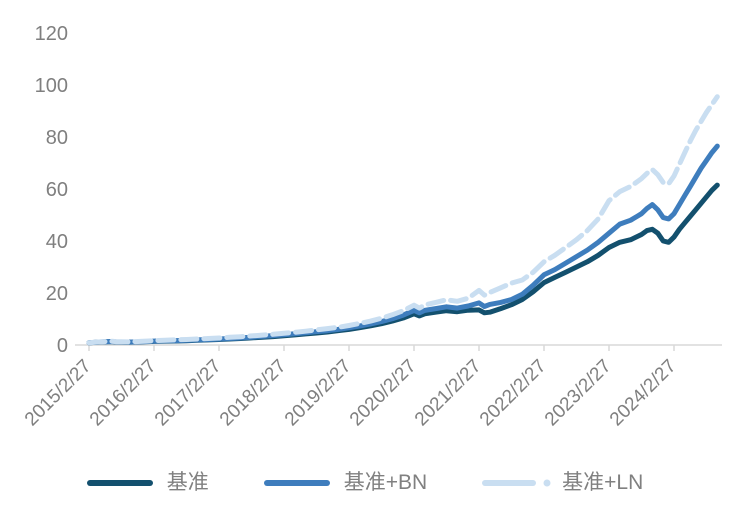 The height and width of the screenshot is (513, 729). I want to click on x-axis-tick-label: 2024/2/27, so click(643, 393).